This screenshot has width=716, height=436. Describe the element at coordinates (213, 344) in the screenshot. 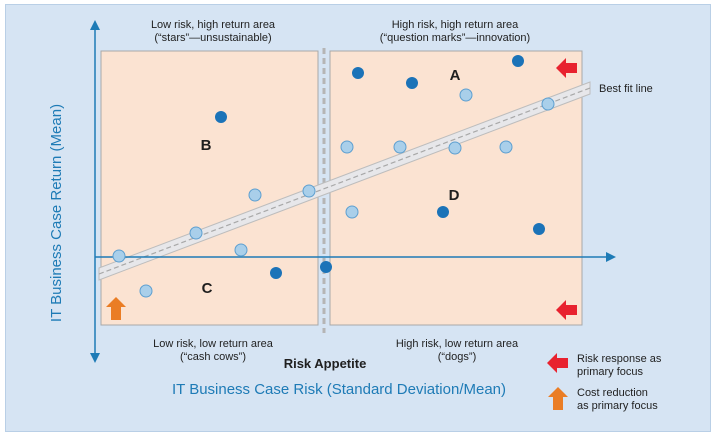

I see `bottom-left-caption-line1: Low risk, low return area` at that location.